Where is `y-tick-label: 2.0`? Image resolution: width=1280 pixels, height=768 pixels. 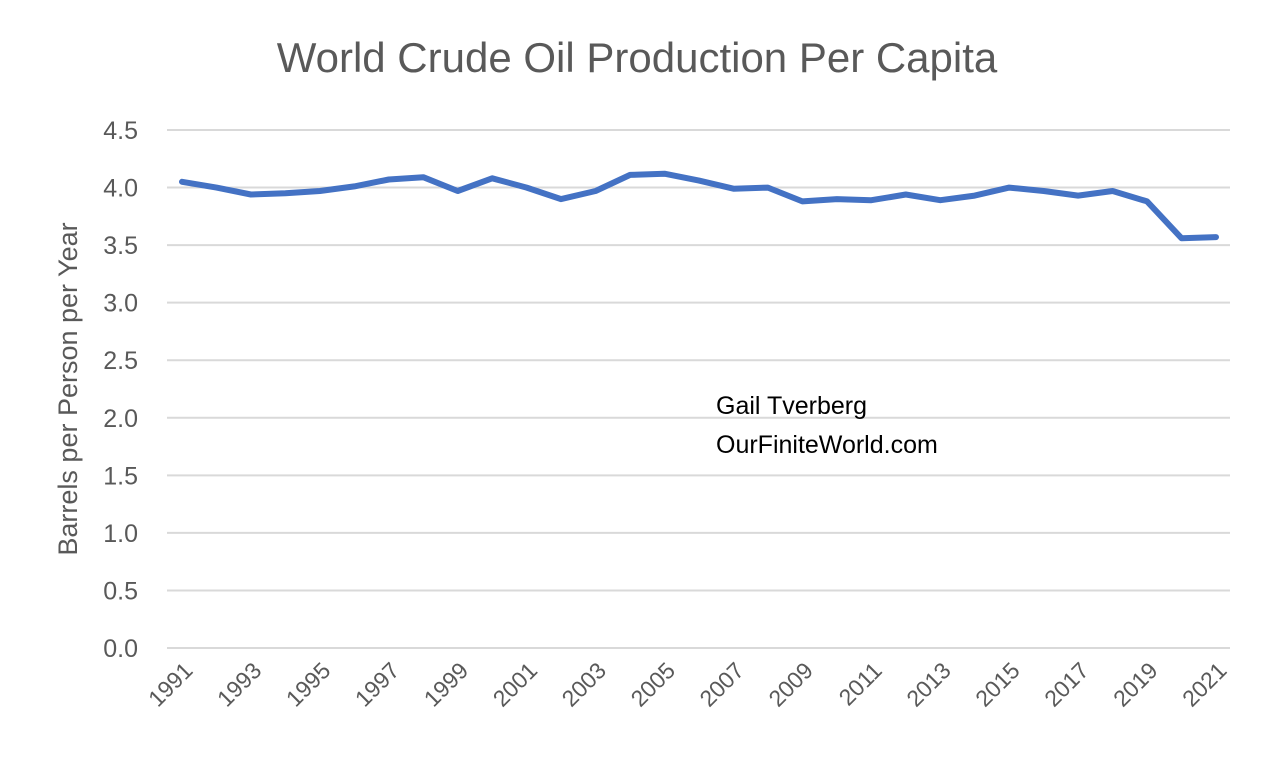
y-tick-label: 2.0 is located at coordinates (120, 419).